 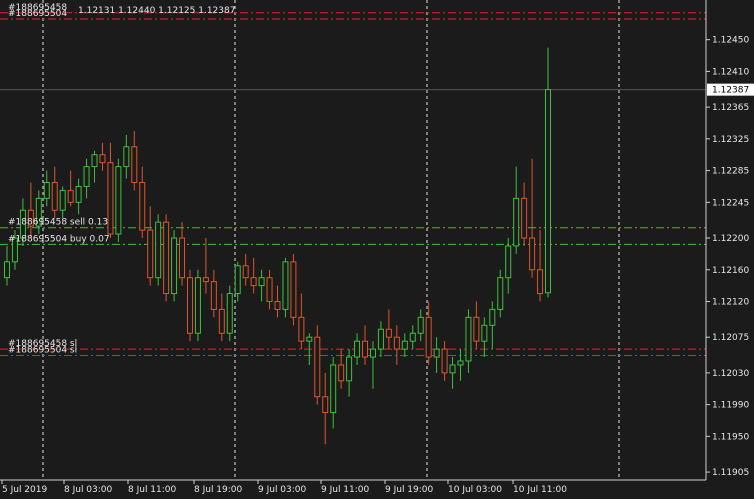 What do you see at coordinates (409, 490) in the screenshot?
I see `time-label-6: 9 Jul 19:00` at bounding box center [409, 490].